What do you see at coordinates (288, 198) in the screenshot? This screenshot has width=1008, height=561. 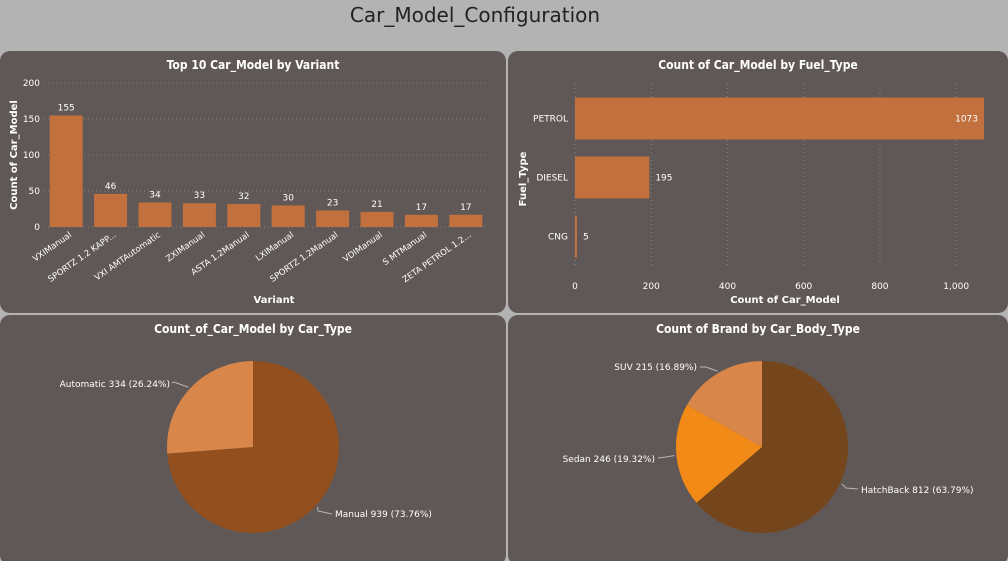 I see `data-label: 30` at bounding box center [288, 198].